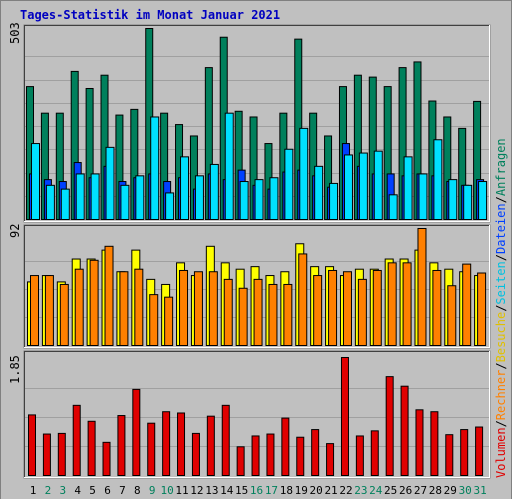  I want to click on legend-volumen: Volumen, so click(501, 452).